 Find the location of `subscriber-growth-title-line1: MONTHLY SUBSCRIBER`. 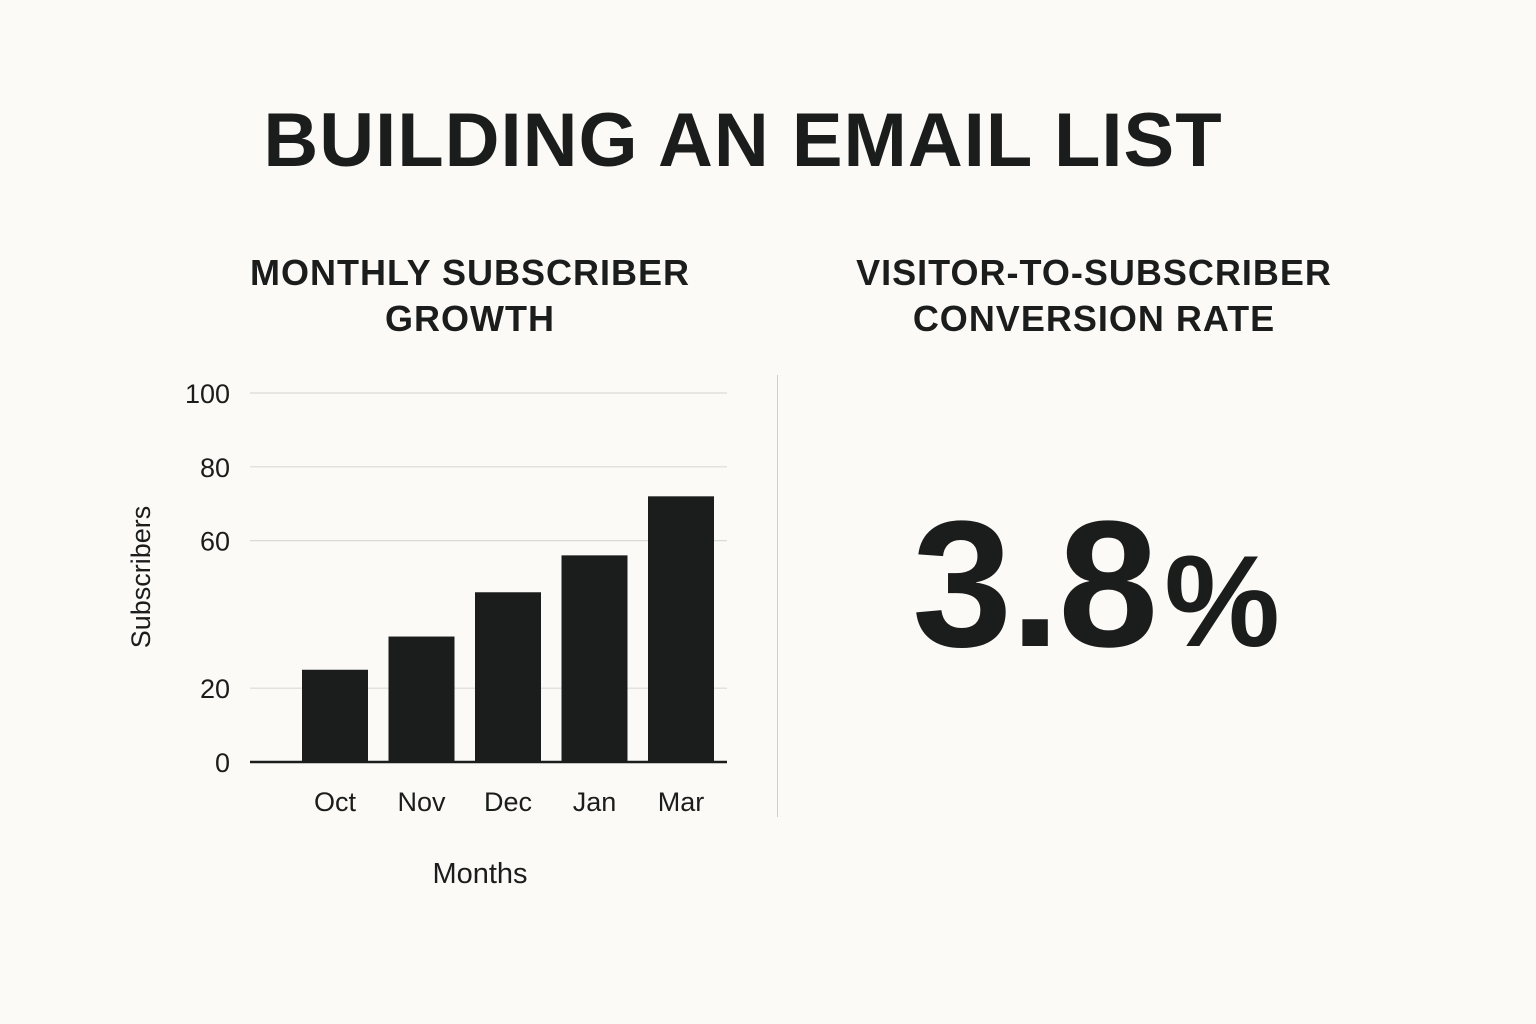

subscriber-growth-title-line1: MONTHLY SUBSCRIBER is located at coordinates (470, 272).